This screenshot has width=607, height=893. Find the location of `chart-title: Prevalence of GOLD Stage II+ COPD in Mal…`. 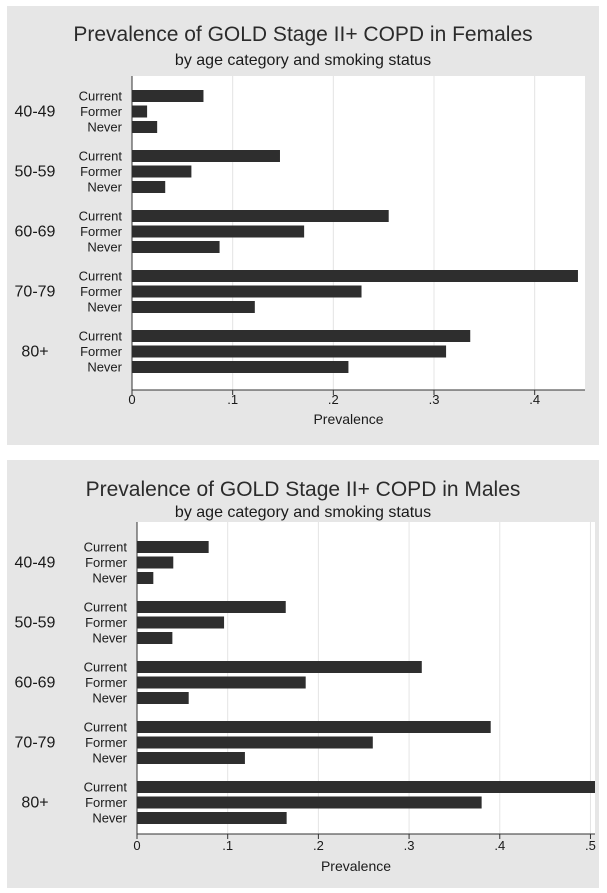

chart-title: Prevalence of GOLD Stage II+ COPD in Mal… is located at coordinates (303, 489).